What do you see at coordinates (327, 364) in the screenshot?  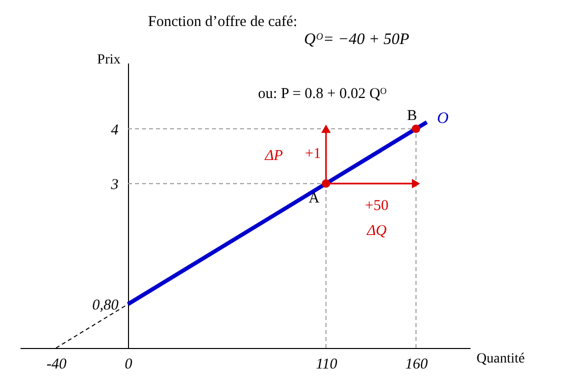 I see `x-tick-label: 110` at bounding box center [327, 364].